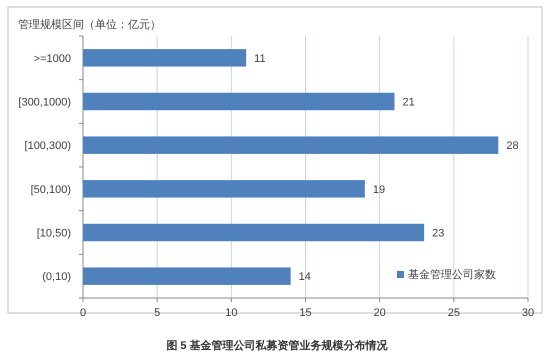 The width and height of the screenshot is (554, 359). Describe the element at coordinates (231, 313) in the screenshot. I see `x-tick-label: 10` at that location.